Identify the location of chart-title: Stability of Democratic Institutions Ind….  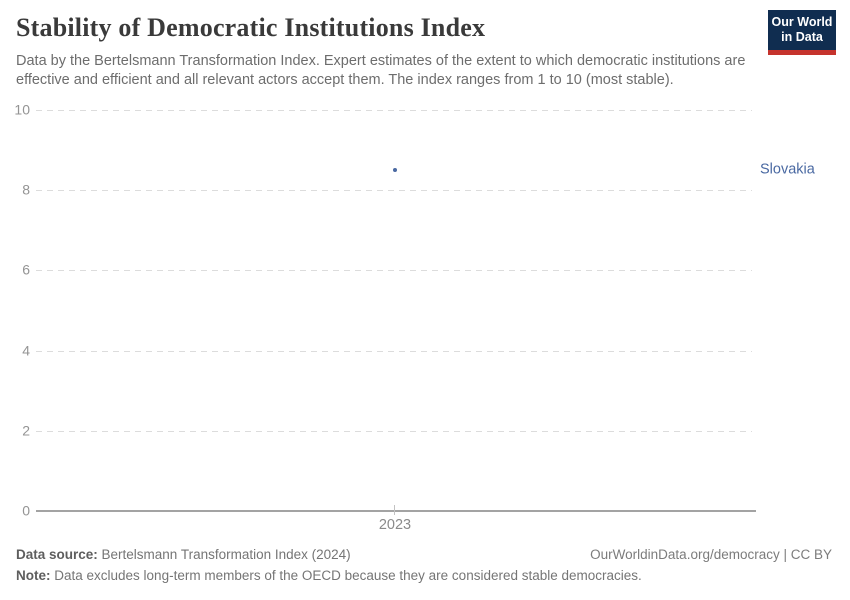
(251, 27).